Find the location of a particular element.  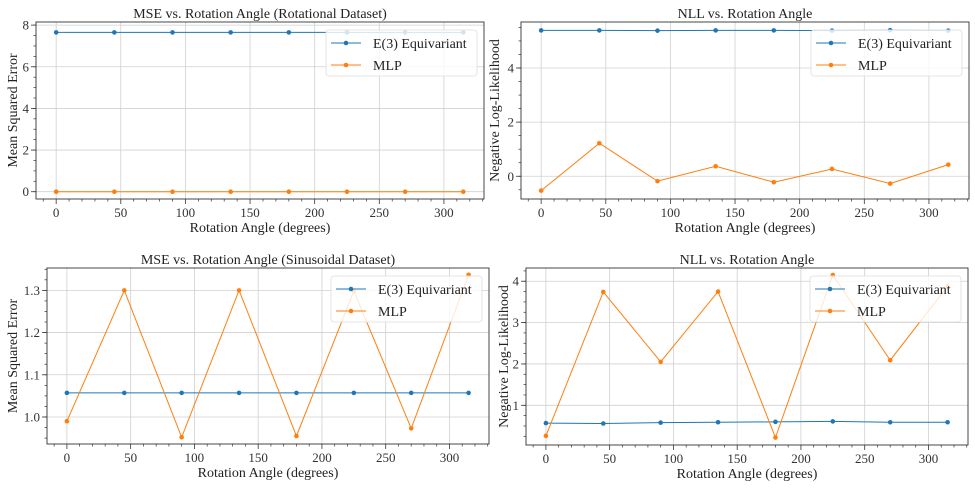

legend-label: E(3) Equivariant is located at coordinates (420, 44).